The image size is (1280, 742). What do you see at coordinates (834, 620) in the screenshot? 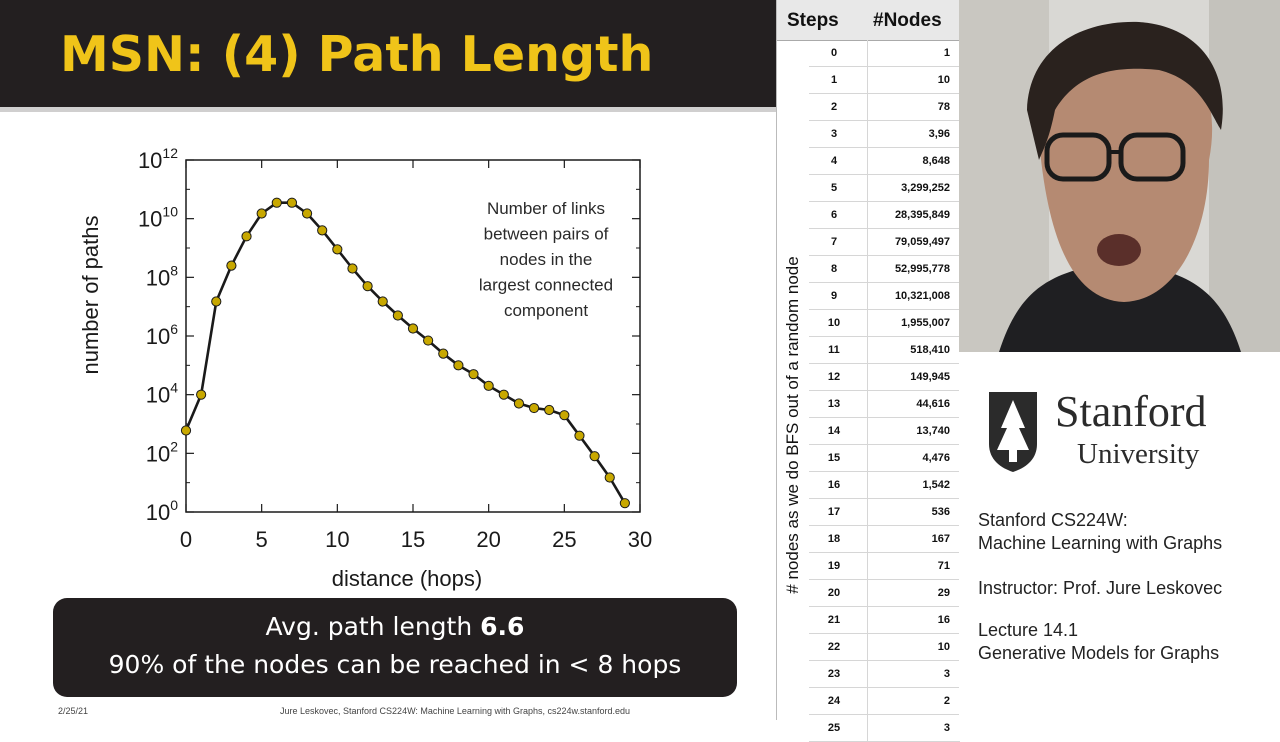
I see `row-step: 21` at bounding box center [834, 620].